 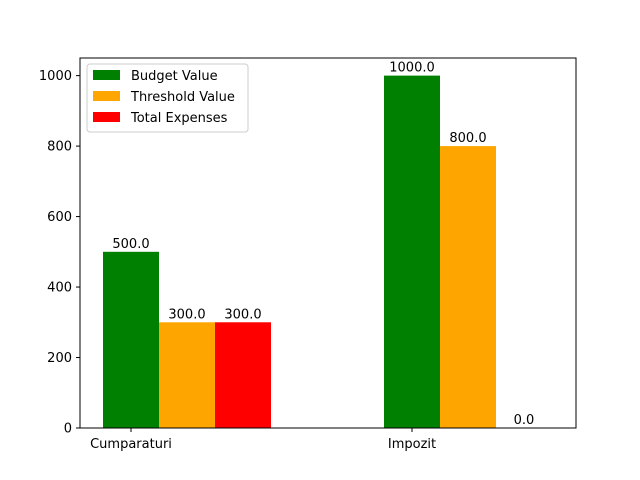 What do you see at coordinates (106, 117) in the screenshot?
I see `legend-swatch-total-expenses` at bounding box center [106, 117].